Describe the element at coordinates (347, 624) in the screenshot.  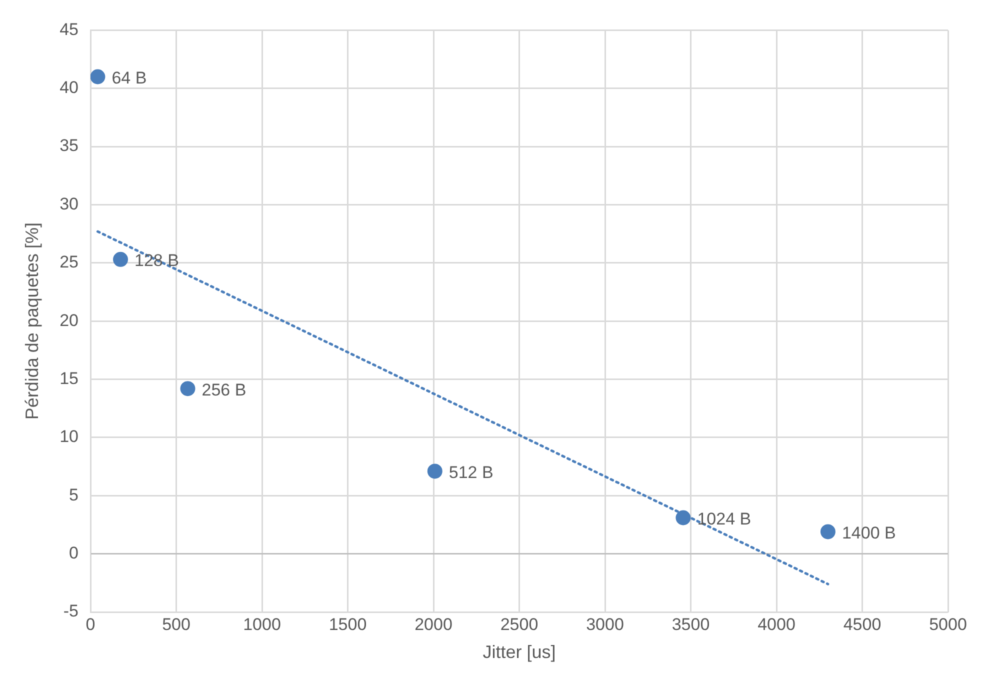
I see `x-tick-label: 1500` at that location.